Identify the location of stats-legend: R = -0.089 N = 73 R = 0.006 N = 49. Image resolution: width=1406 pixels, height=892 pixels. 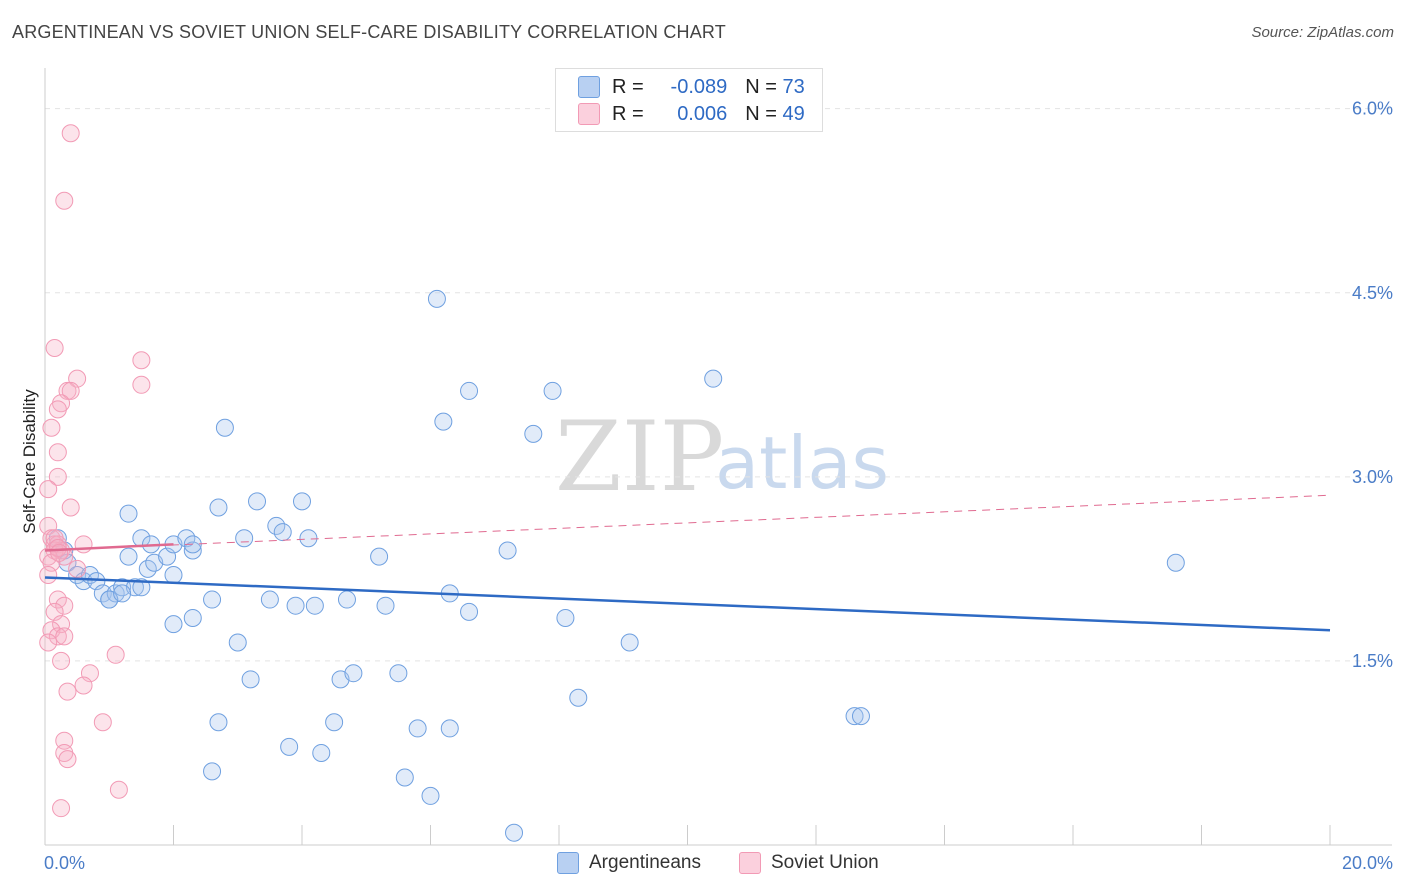
(689, 100).